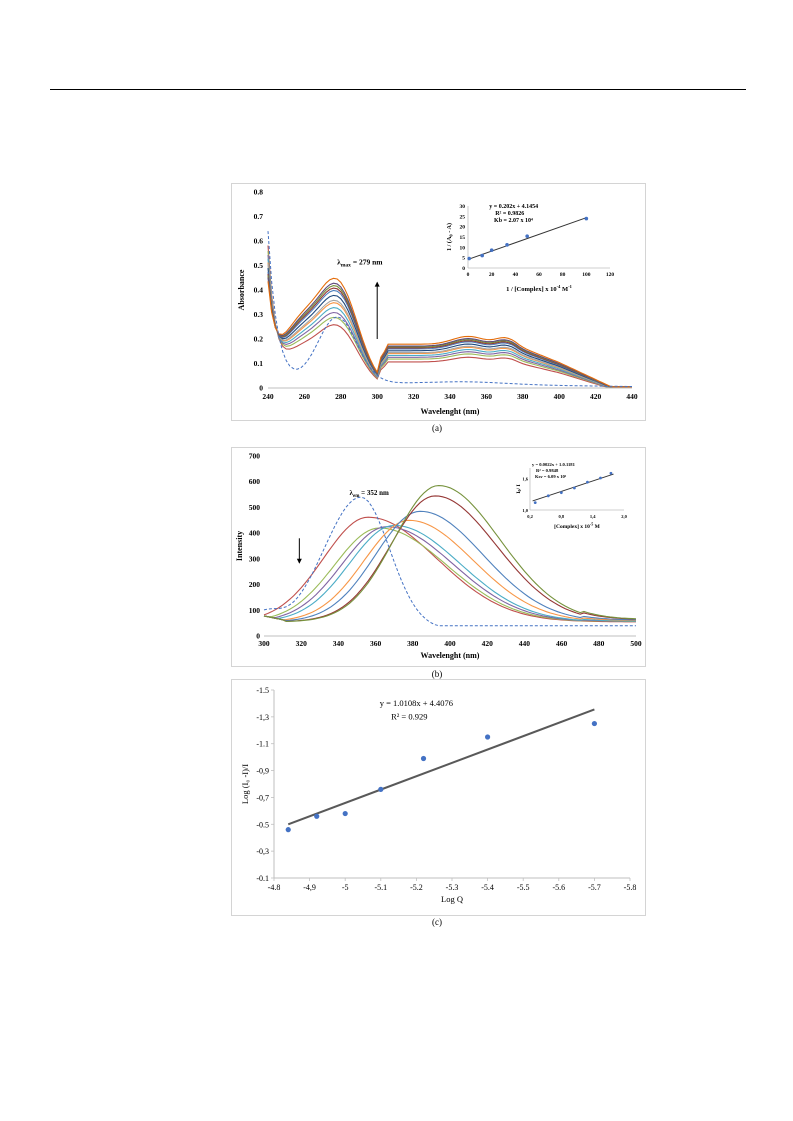 This screenshot has height=1121, width=793. What do you see at coordinates (413, 643) in the screenshot?
I see `x-tick-label: 380` at bounding box center [413, 643].